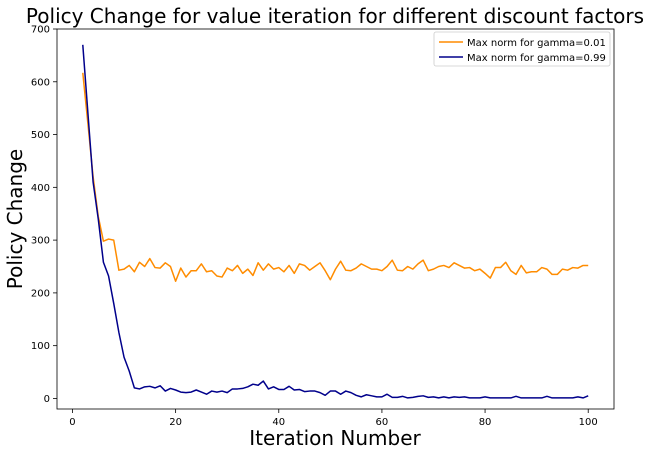 The width and height of the screenshot is (653, 455). I want to click on legend-label-gamma-001: Max norm for gamma=0.01, so click(536, 43).